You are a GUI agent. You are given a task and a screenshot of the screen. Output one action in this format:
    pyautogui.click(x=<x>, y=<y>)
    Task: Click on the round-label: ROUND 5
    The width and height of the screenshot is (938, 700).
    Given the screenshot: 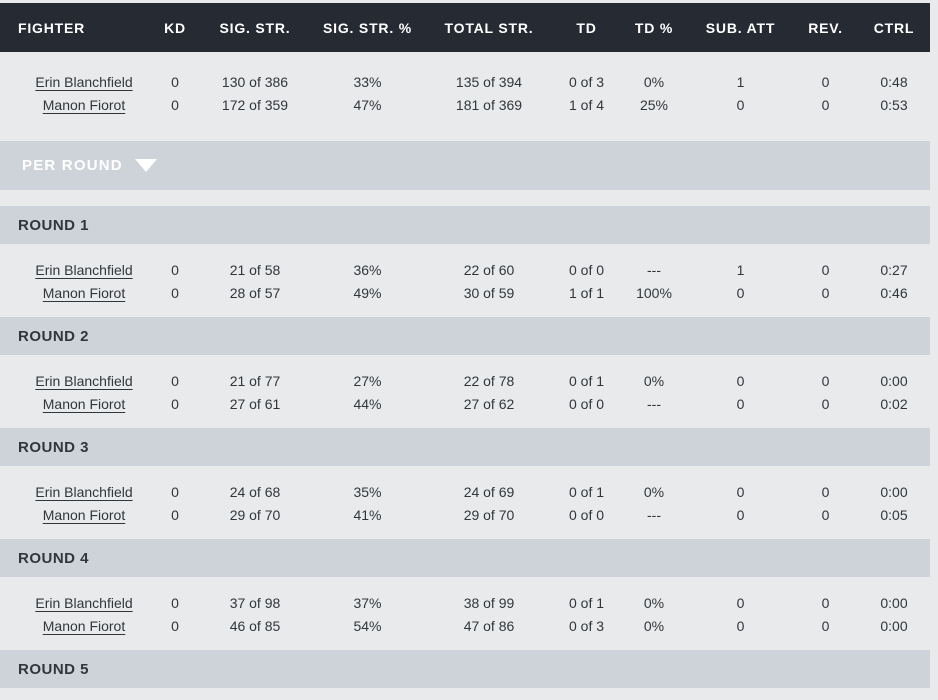 What is the action you would take?
    pyautogui.click(x=54, y=669)
    